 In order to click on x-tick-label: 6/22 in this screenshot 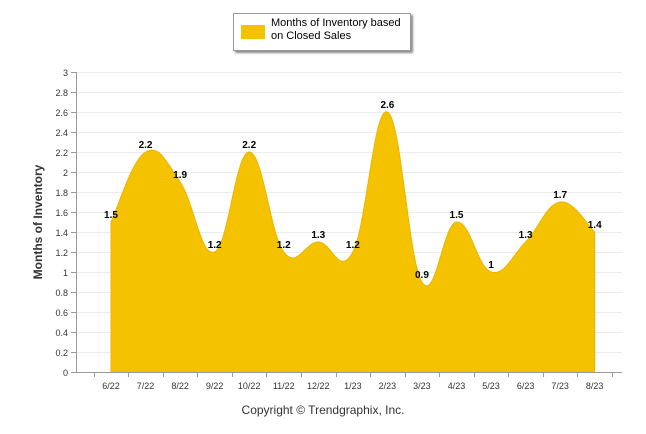, I will do `click(111, 386)`.